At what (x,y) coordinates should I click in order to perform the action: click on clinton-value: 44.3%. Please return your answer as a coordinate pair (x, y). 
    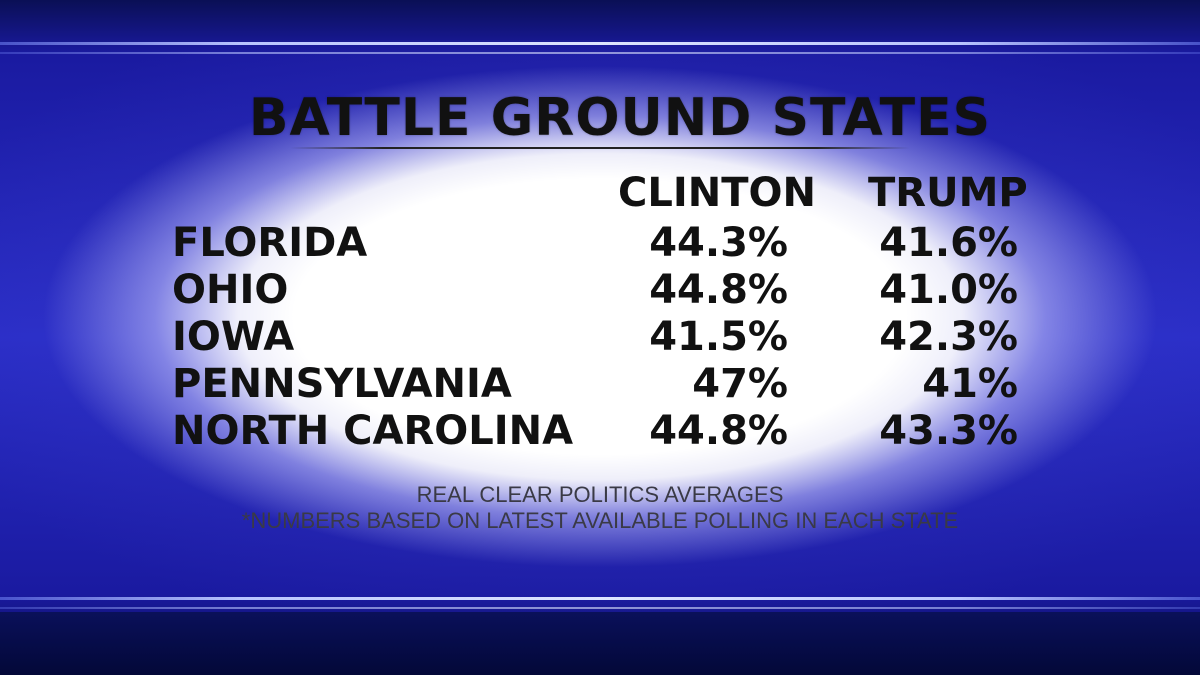
    Looking at the image, I should click on (718, 243).